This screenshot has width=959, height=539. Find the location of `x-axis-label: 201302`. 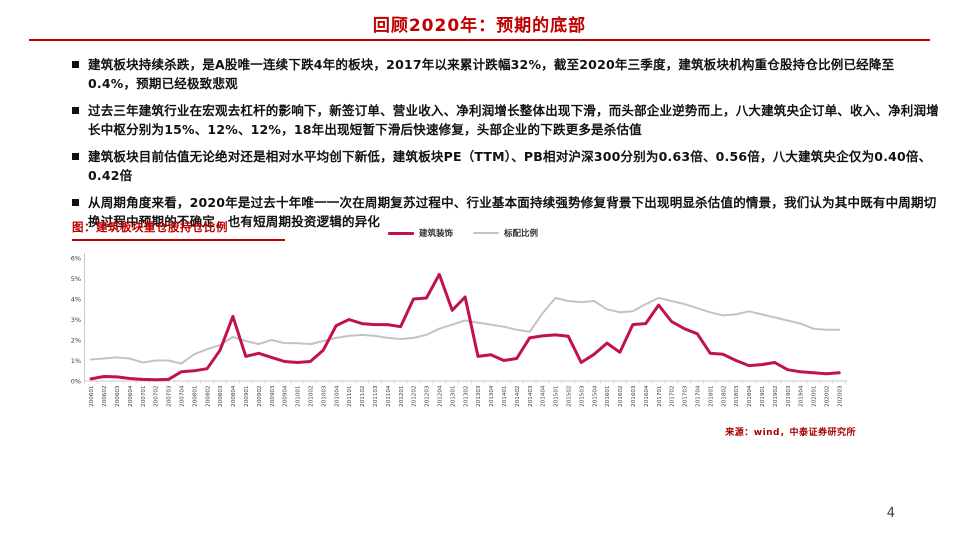

x-axis-label: 201302 is located at coordinates (466, 396).